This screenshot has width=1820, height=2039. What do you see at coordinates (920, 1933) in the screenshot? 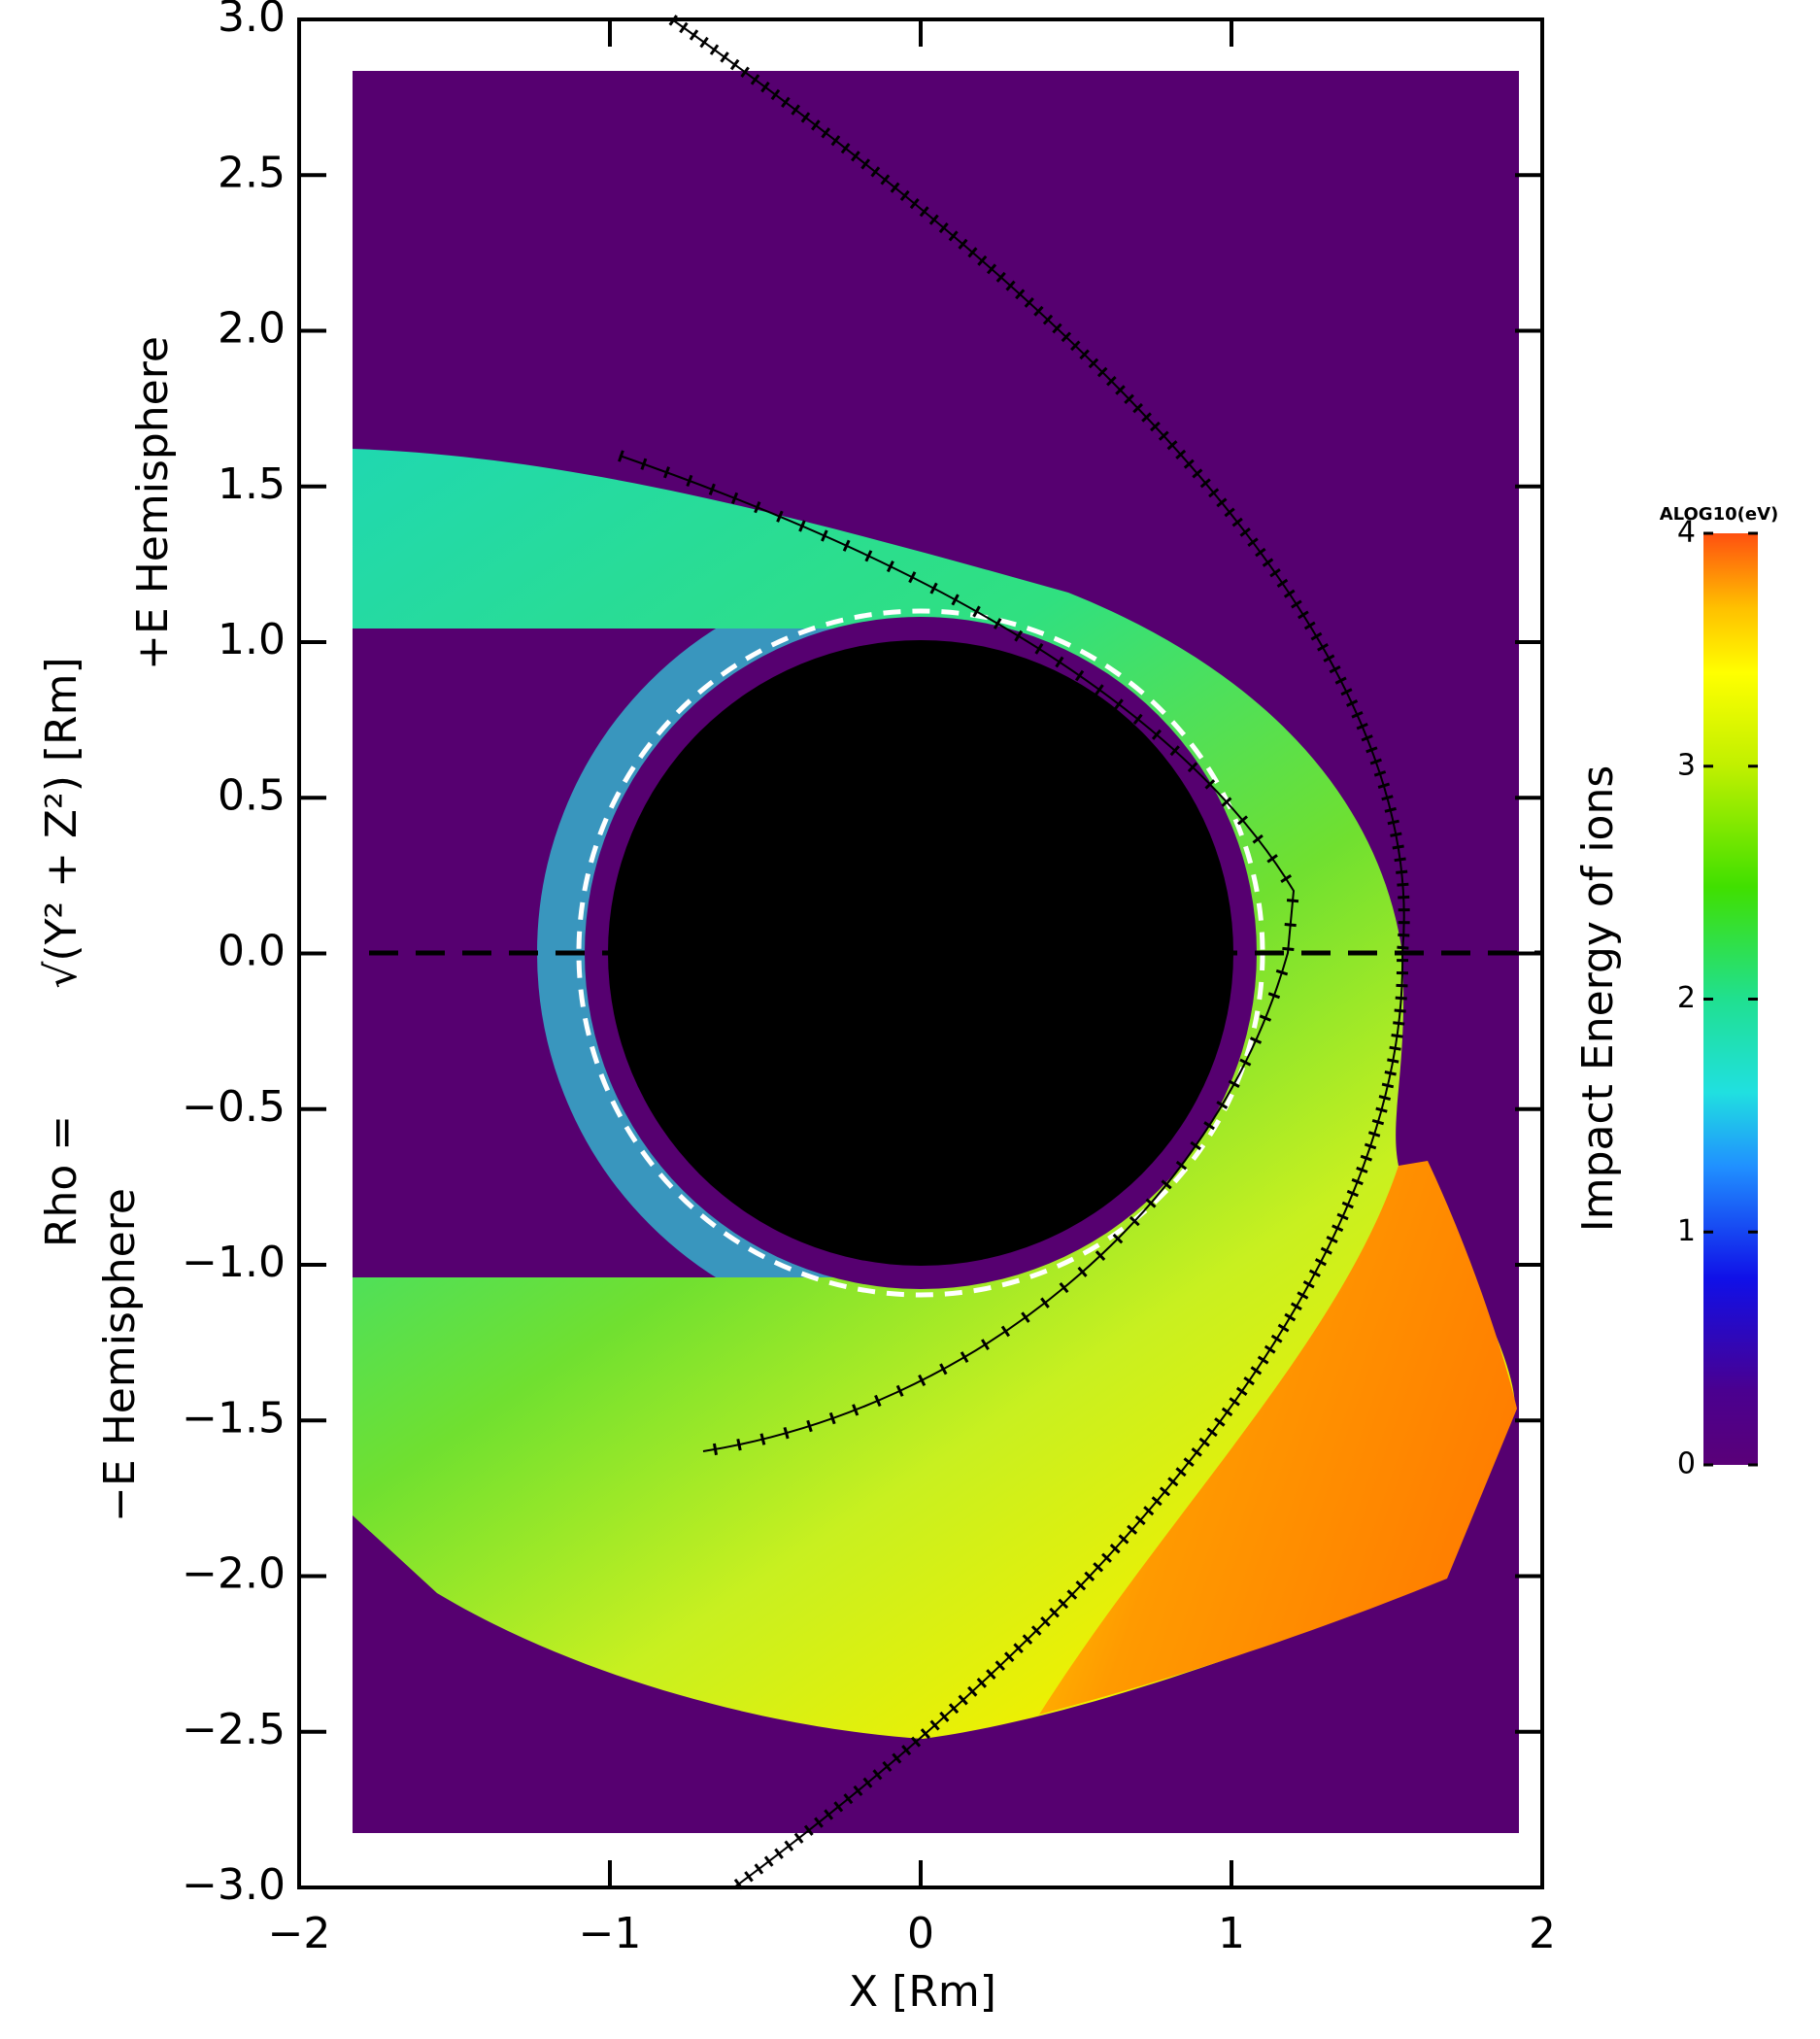
I see `x-tick-label: 0` at bounding box center [920, 1933].